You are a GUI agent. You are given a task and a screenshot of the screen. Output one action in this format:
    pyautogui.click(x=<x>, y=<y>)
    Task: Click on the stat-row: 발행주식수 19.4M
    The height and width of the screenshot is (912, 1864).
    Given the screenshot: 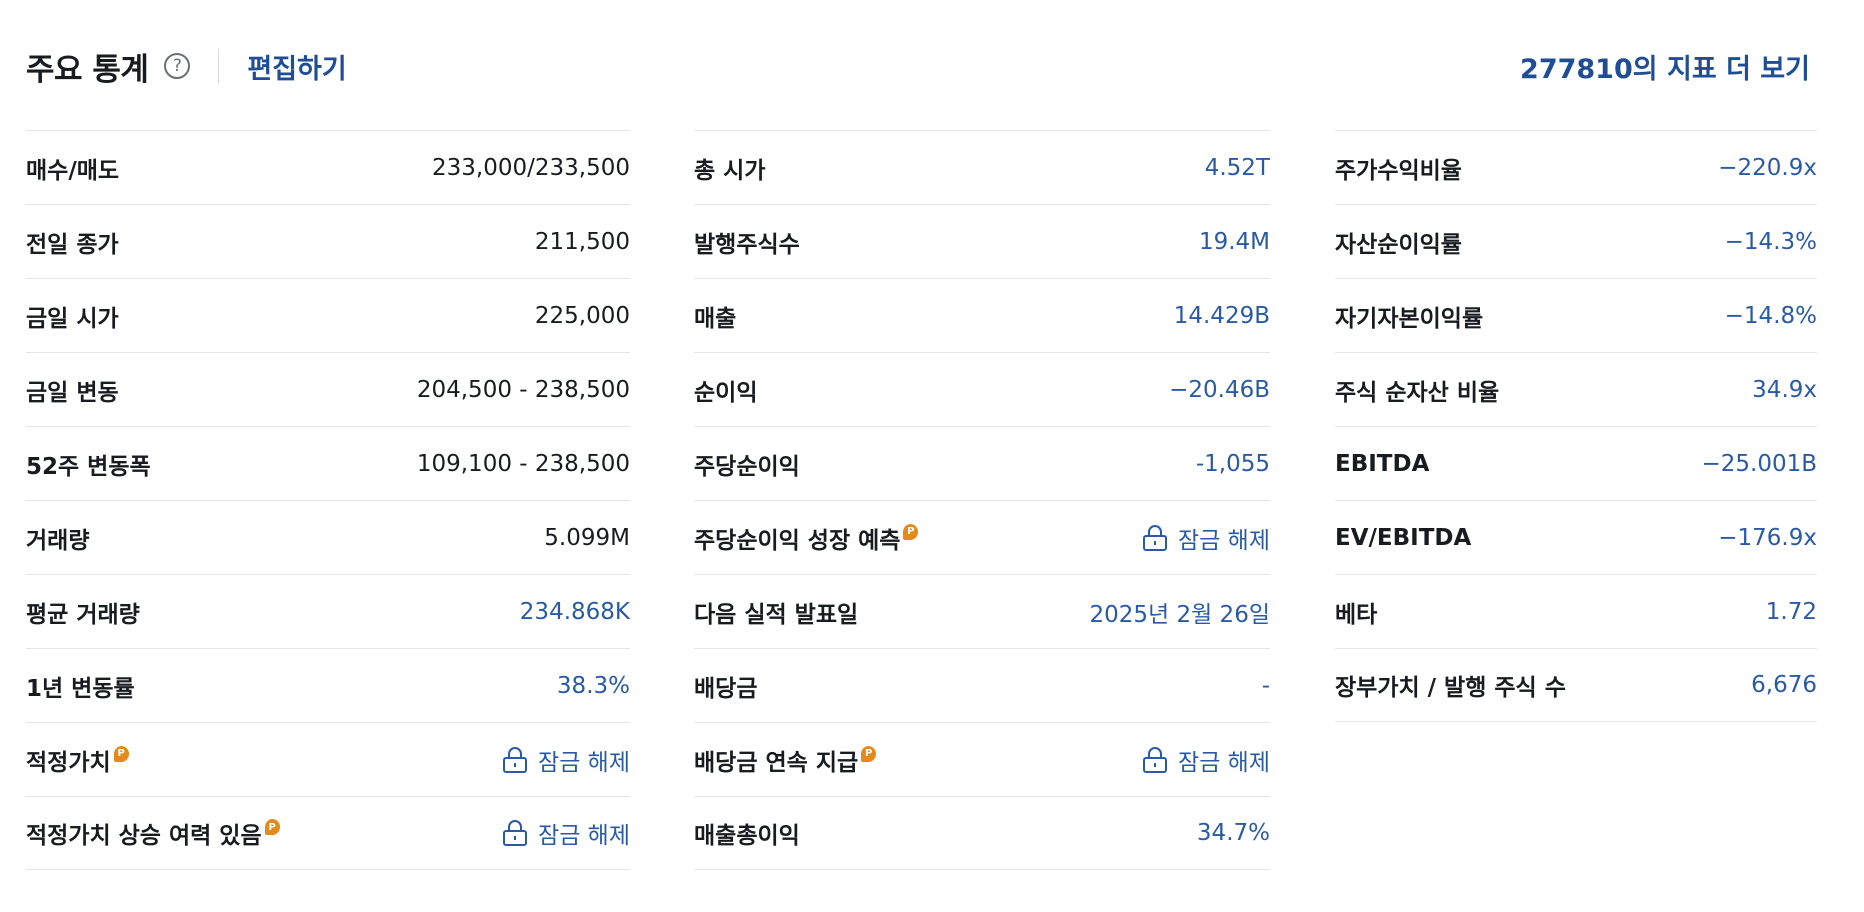 What is the action you would take?
    pyautogui.click(x=982, y=241)
    